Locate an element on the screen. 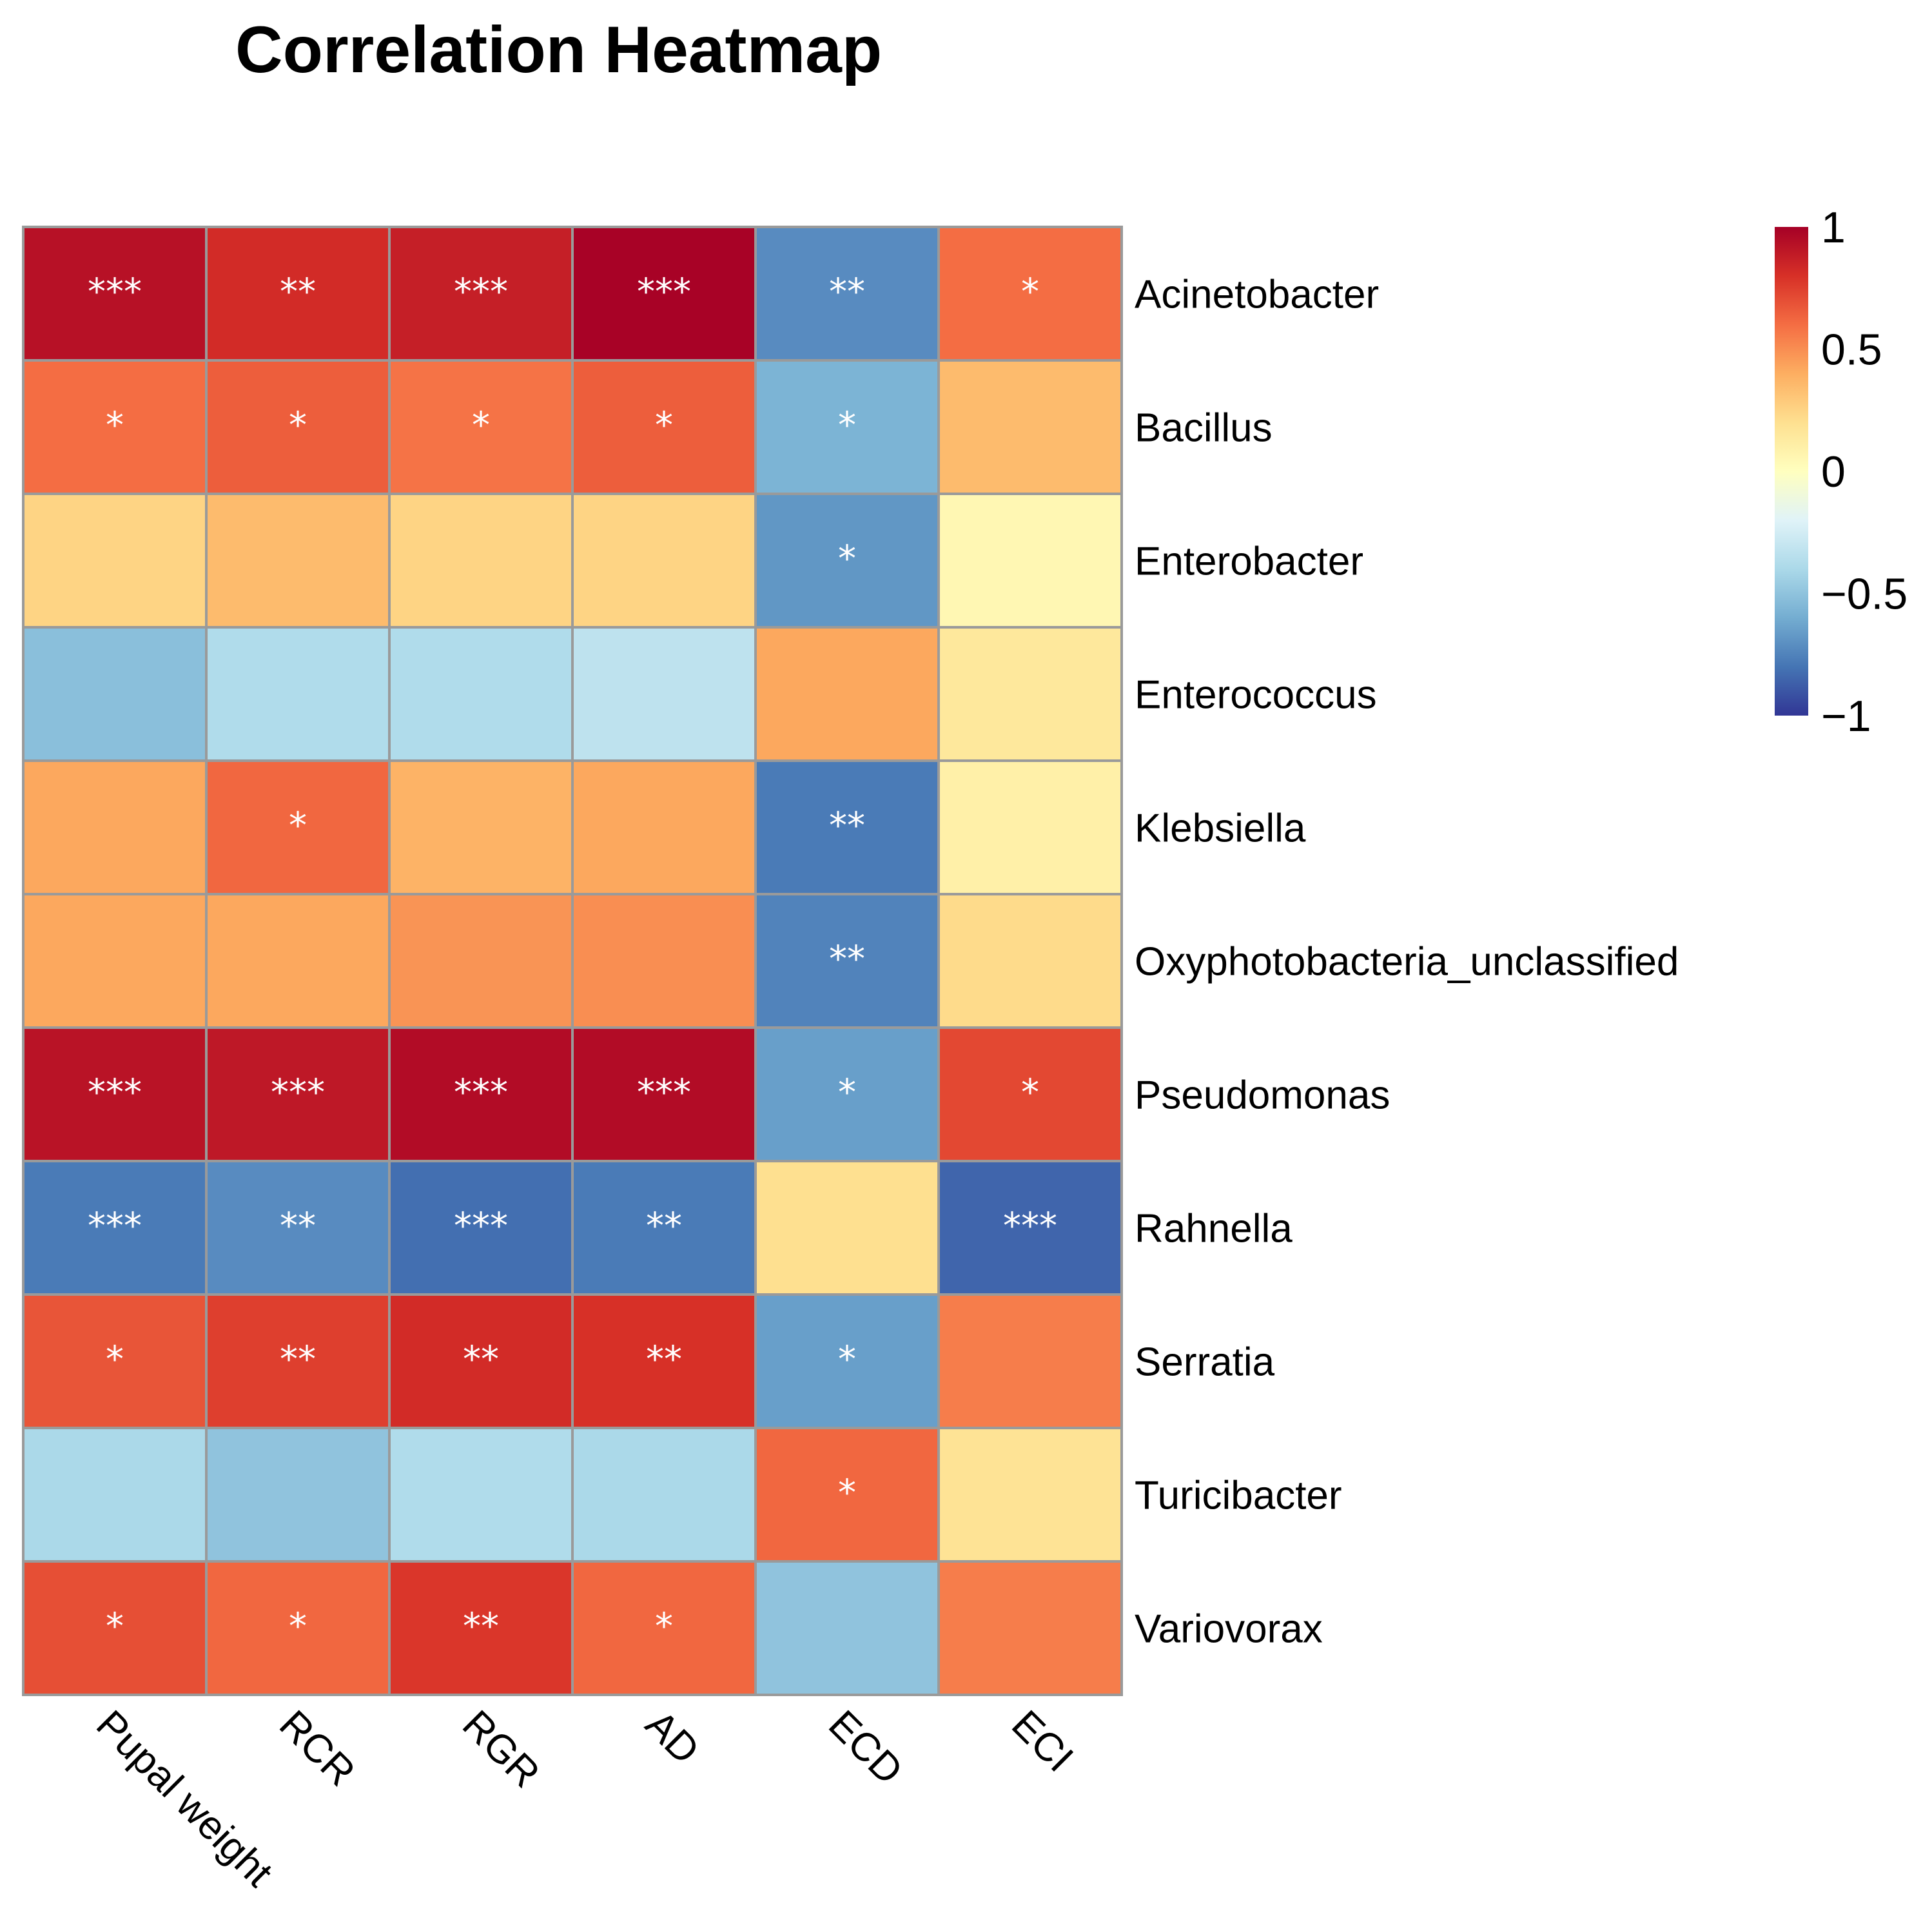  cell-enterococcus-rcr is located at coordinates (298, 694).